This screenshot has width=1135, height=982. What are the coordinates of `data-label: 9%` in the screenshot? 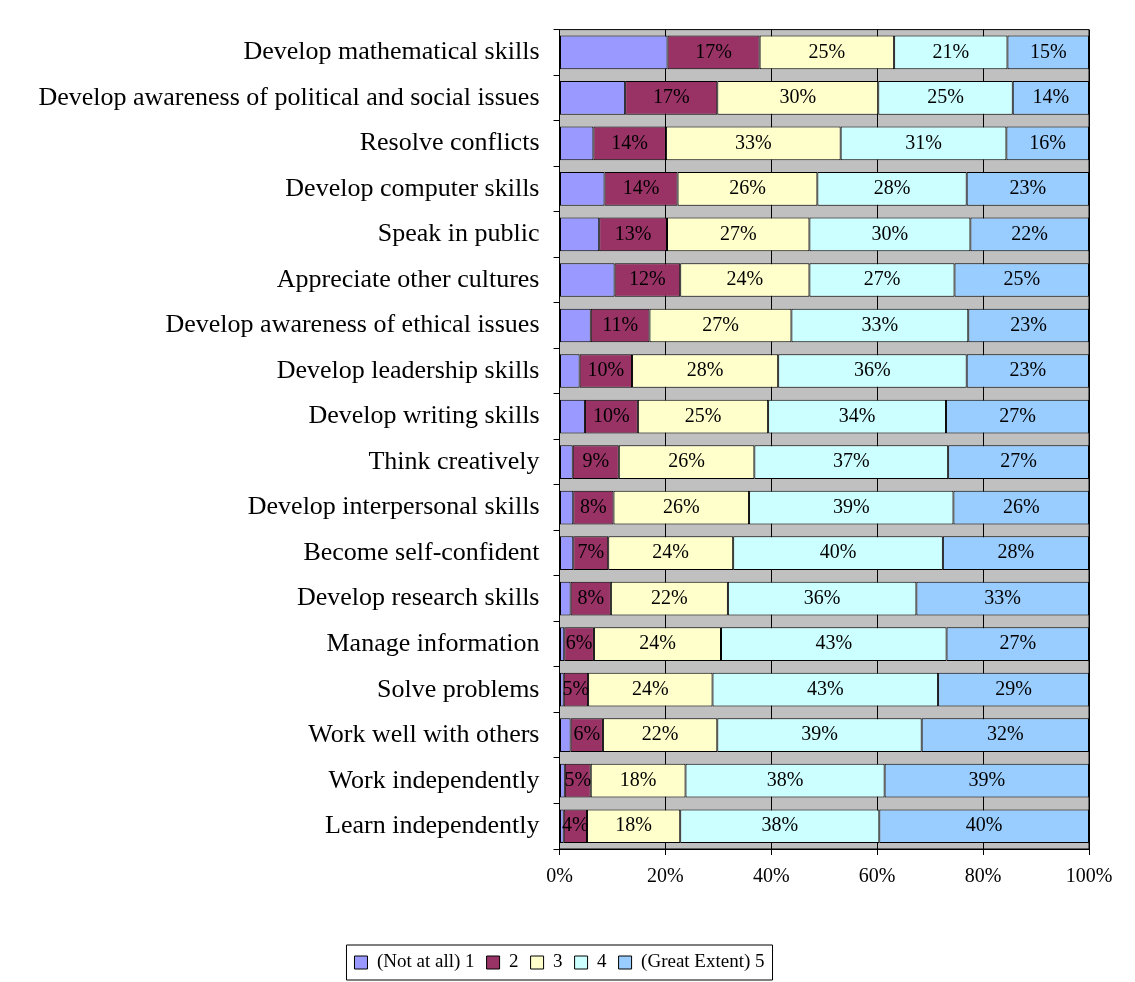 It's located at (596, 460).